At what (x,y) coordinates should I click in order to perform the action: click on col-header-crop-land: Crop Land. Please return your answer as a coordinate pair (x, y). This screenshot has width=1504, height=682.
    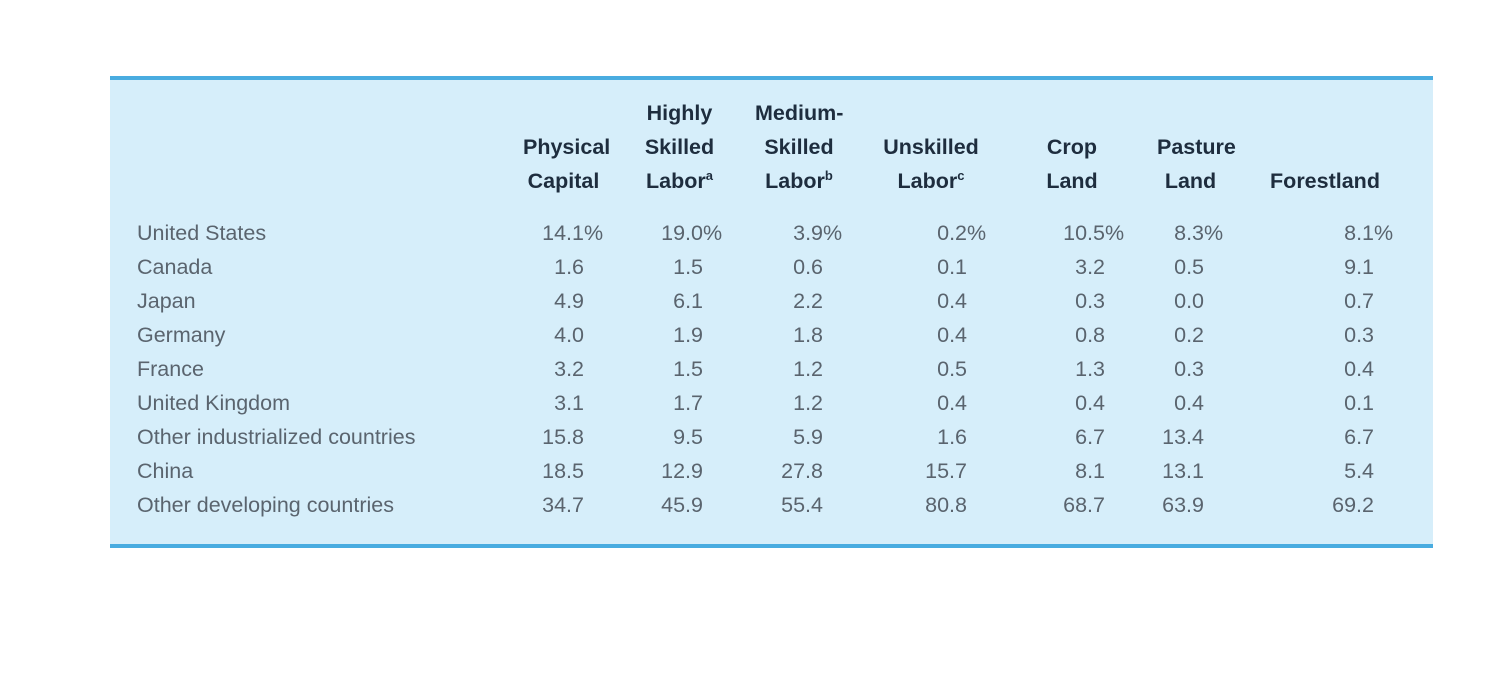
    Looking at the image, I should click on (1072, 164).